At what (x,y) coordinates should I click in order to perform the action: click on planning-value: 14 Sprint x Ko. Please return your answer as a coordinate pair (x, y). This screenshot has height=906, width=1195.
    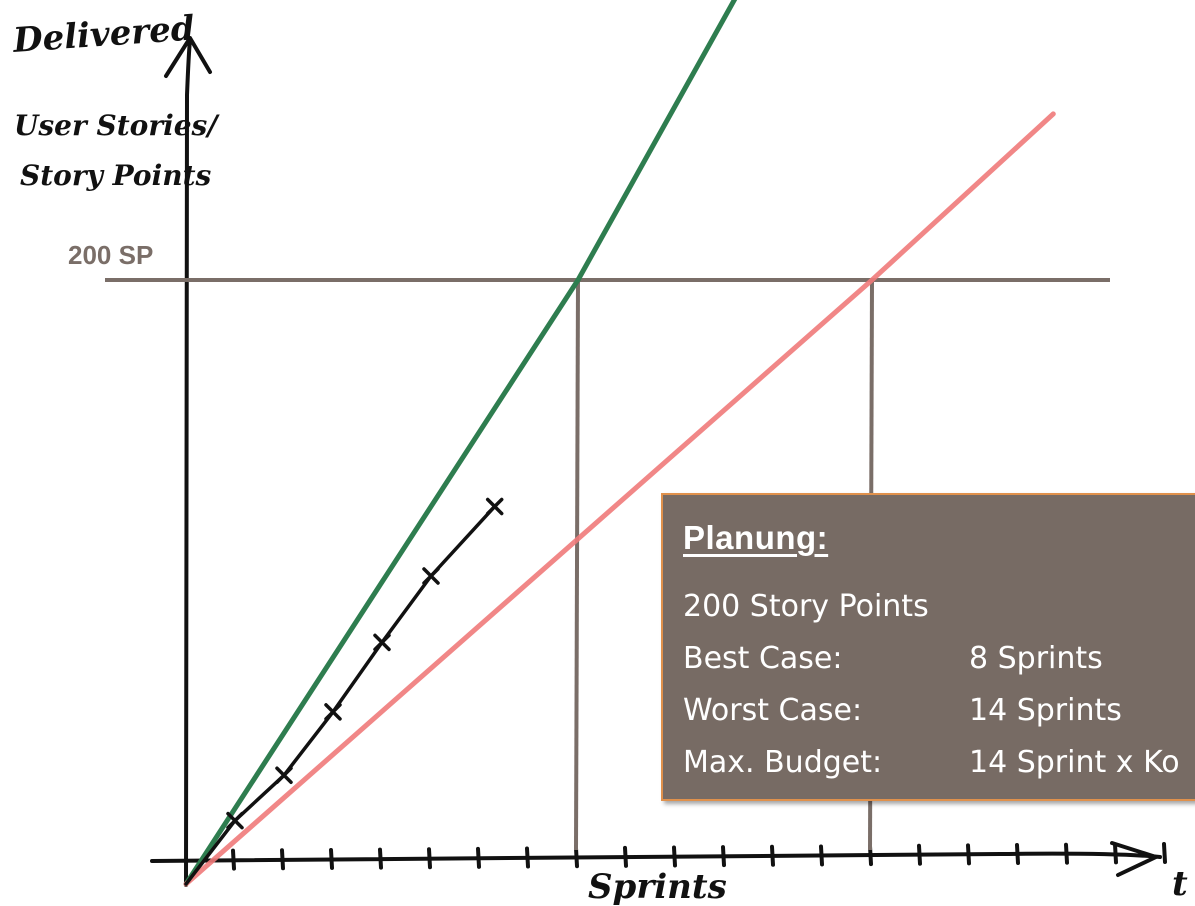
    Looking at the image, I should click on (1074, 762).